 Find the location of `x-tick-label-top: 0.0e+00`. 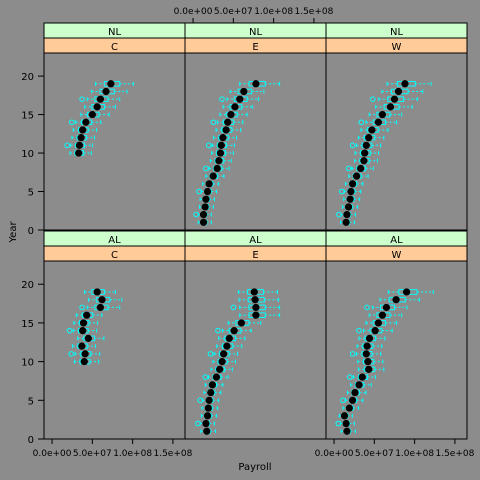

x-tick-label-top: 0.0e+00 is located at coordinates (193, 12).